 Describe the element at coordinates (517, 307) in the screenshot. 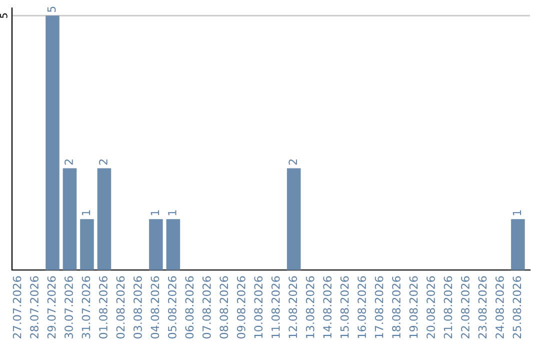

I see `x-tick-label: 25.08.2026` at that location.